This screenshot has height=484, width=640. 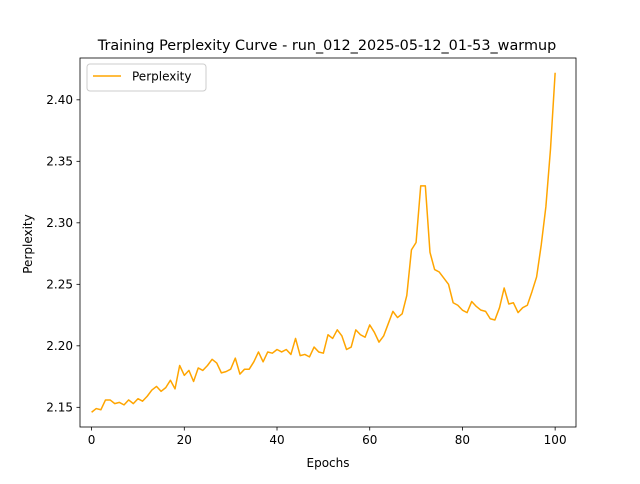 What do you see at coordinates (276, 440) in the screenshot?
I see `x-tick-label: 40` at bounding box center [276, 440].